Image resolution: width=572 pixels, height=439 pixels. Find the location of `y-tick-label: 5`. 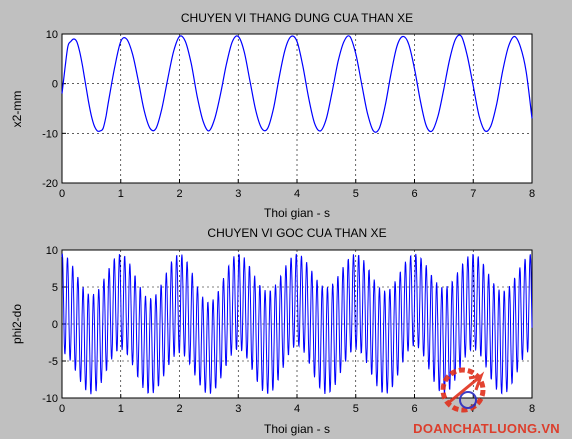

y-tick-label: 5 is located at coordinates (55, 288).